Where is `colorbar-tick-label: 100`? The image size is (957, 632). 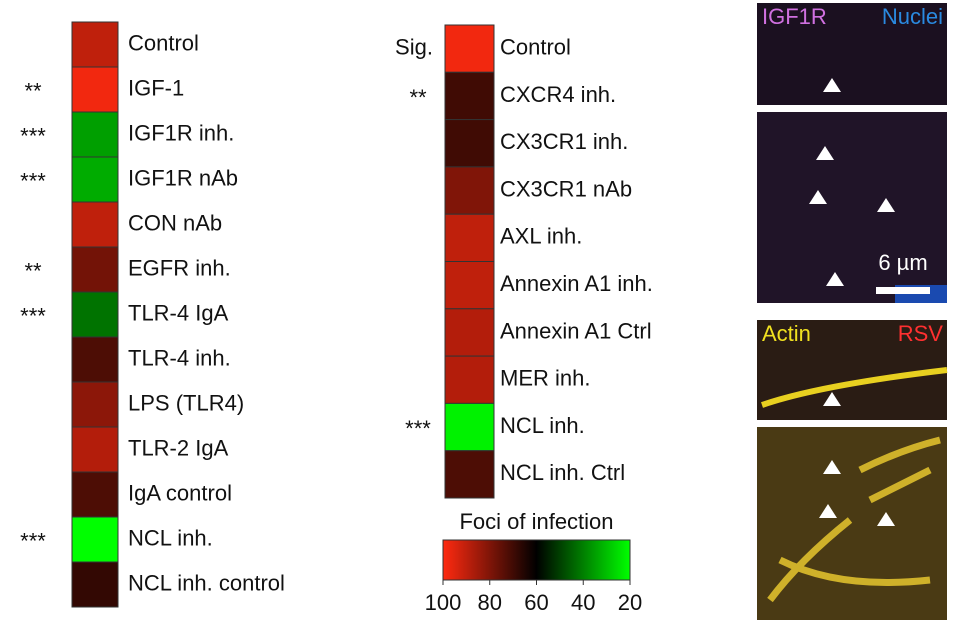 colorbar-tick-label: 100 is located at coordinates (443, 602).